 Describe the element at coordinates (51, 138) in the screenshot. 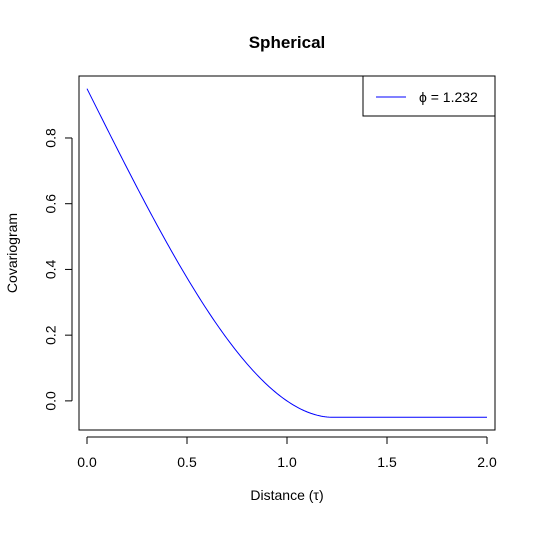

I see `y-tick-label: 0.8` at that location.